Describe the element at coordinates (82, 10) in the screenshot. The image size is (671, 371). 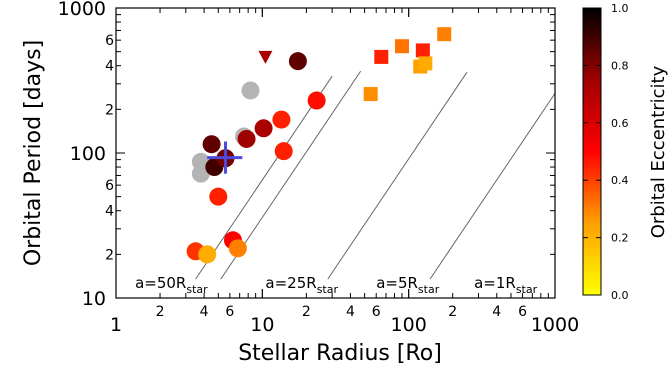
I see `y-tick-label: 1000` at that location.